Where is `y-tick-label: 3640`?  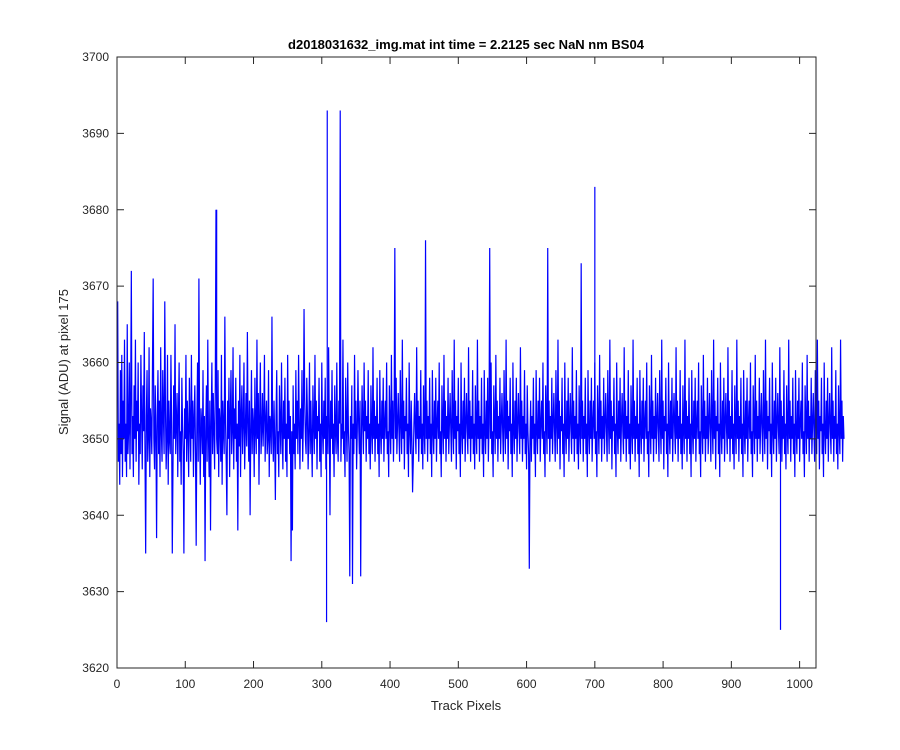
y-tick-label: 3640 is located at coordinates (95, 515).